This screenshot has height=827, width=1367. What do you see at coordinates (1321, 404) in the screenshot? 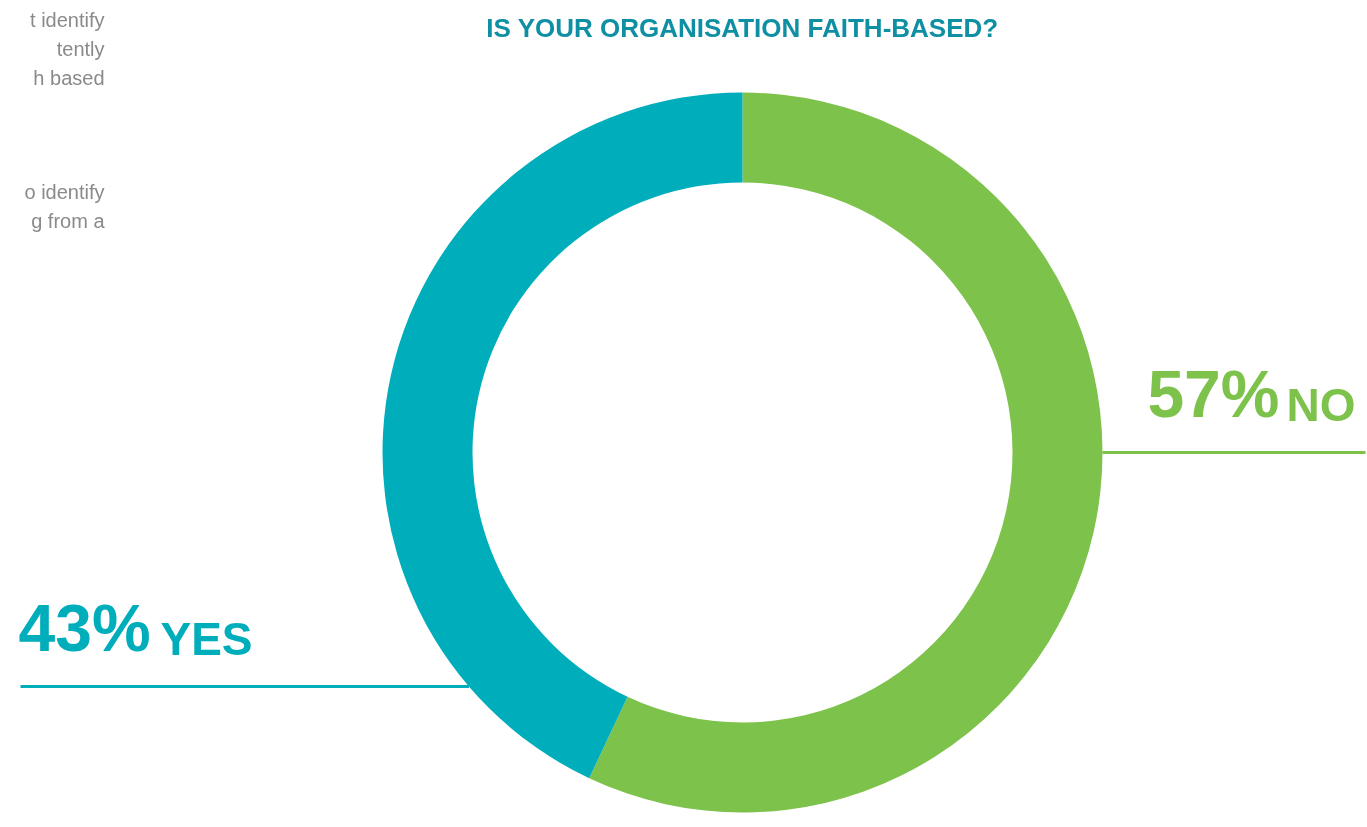
I see `slice-label: NO` at bounding box center [1321, 404].